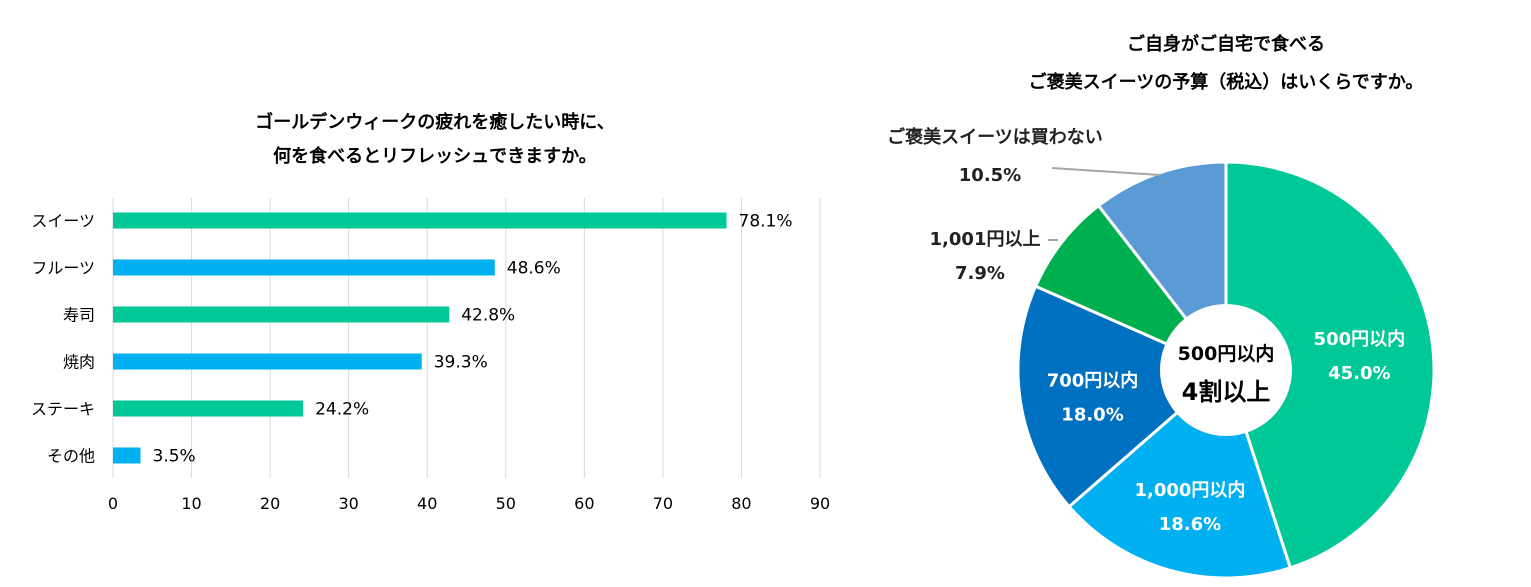 This screenshot has height=587, width=1531. I want to click on pie-slice-label: 1,000円以内, so click(1189, 490).